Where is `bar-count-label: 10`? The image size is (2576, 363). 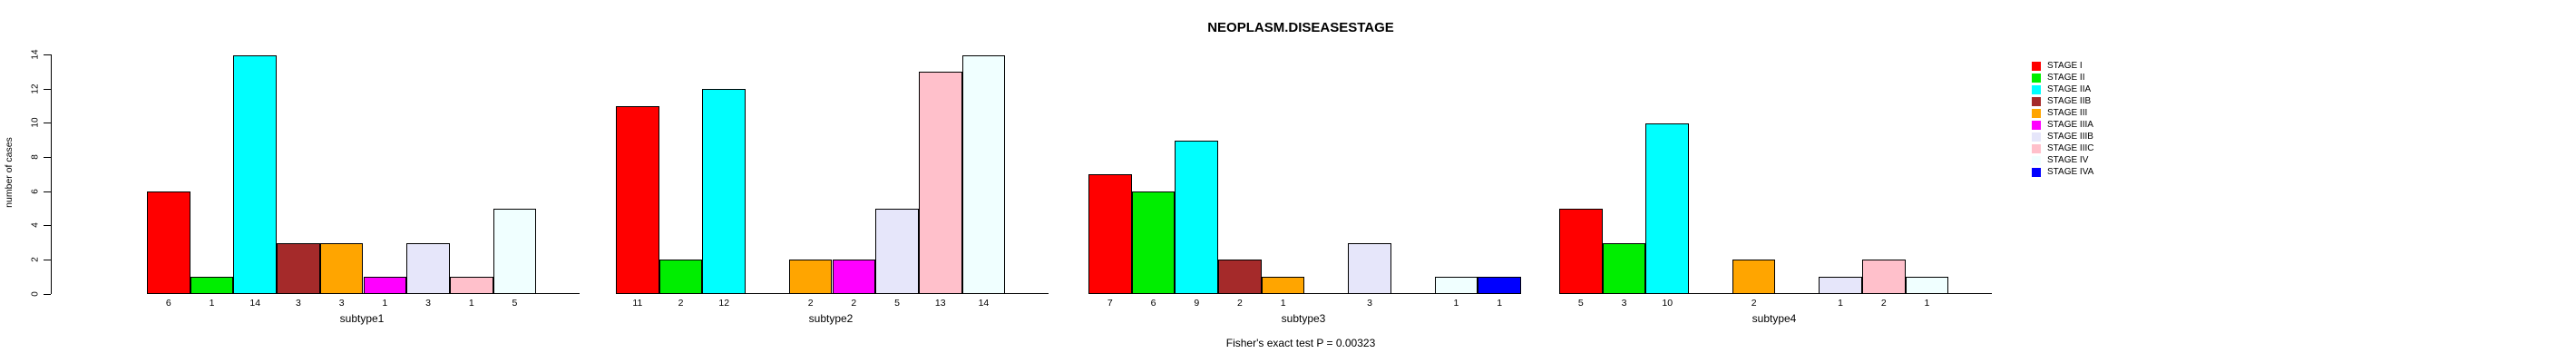
bar-count-label: 10 is located at coordinates (1667, 303).